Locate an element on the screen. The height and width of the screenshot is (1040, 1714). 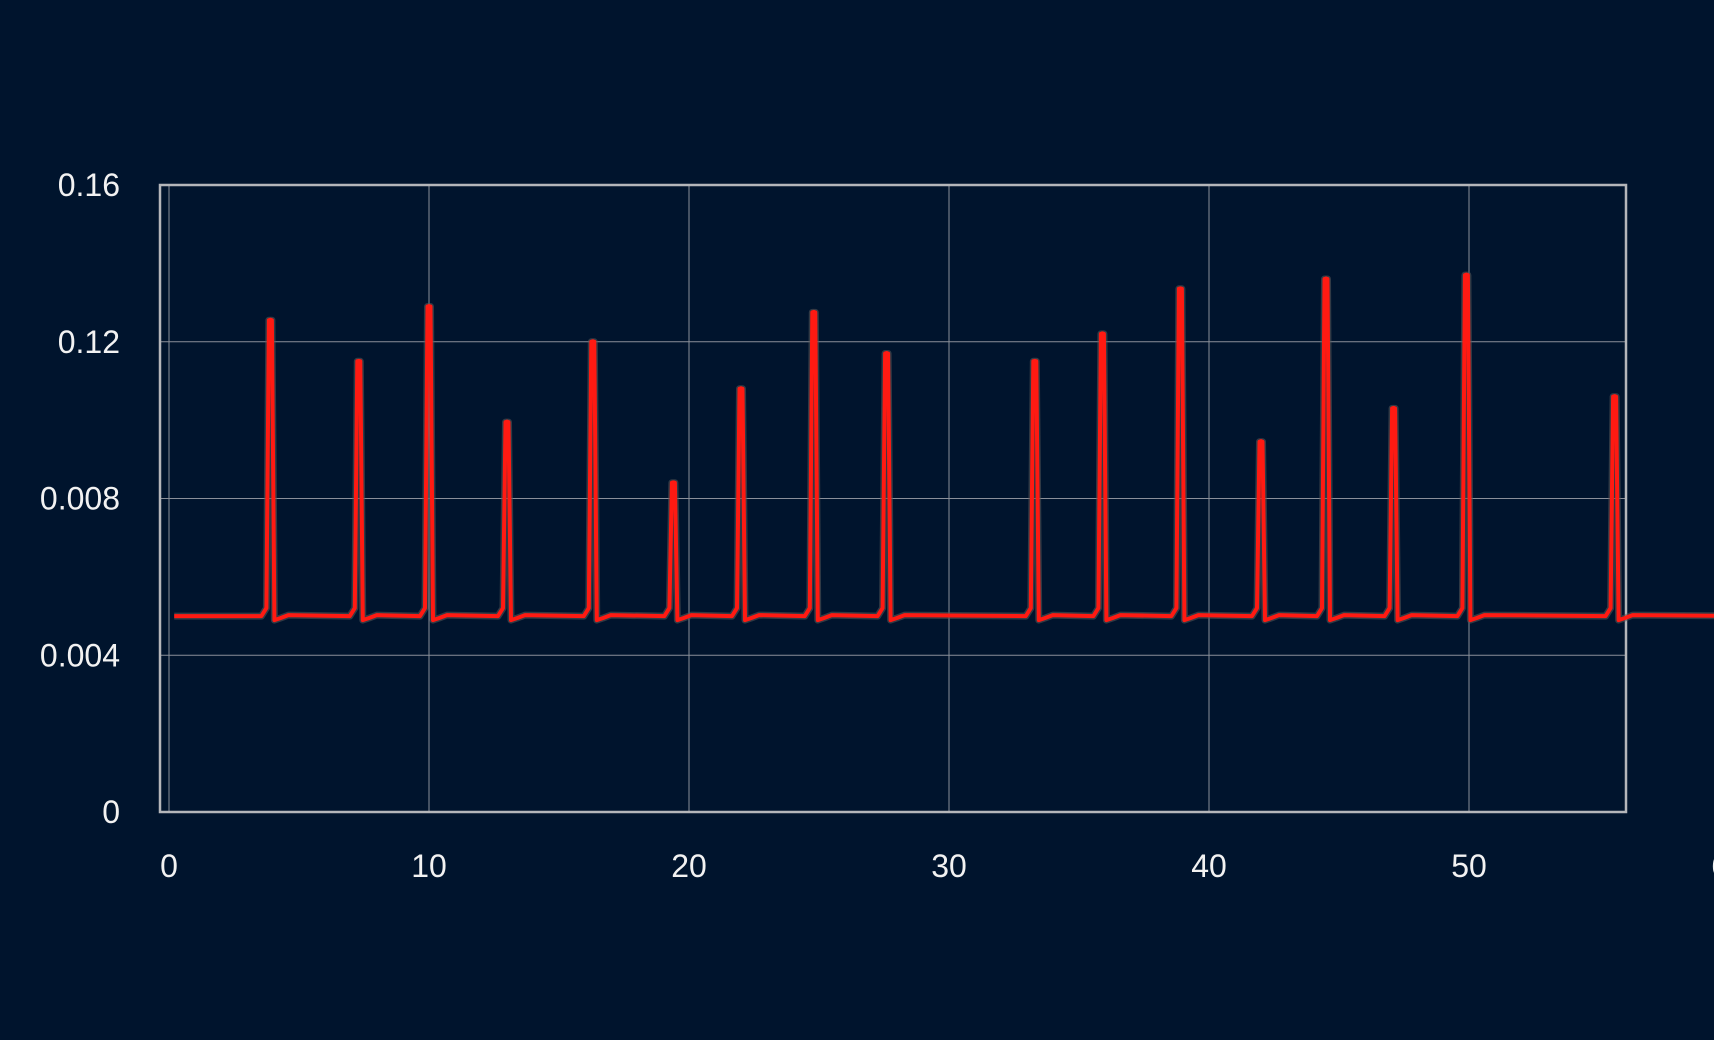
x-tick-label: 0 is located at coordinates (169, 866).